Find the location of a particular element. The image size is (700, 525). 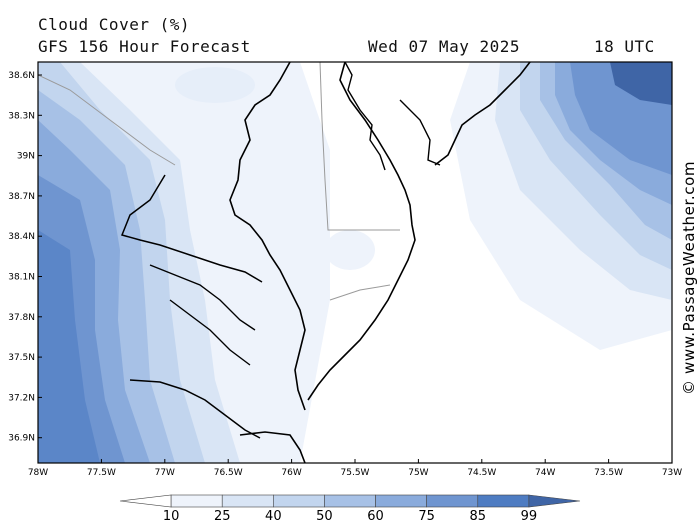

lat-tick-label: 37.5N is located at coordinates (21, 358).